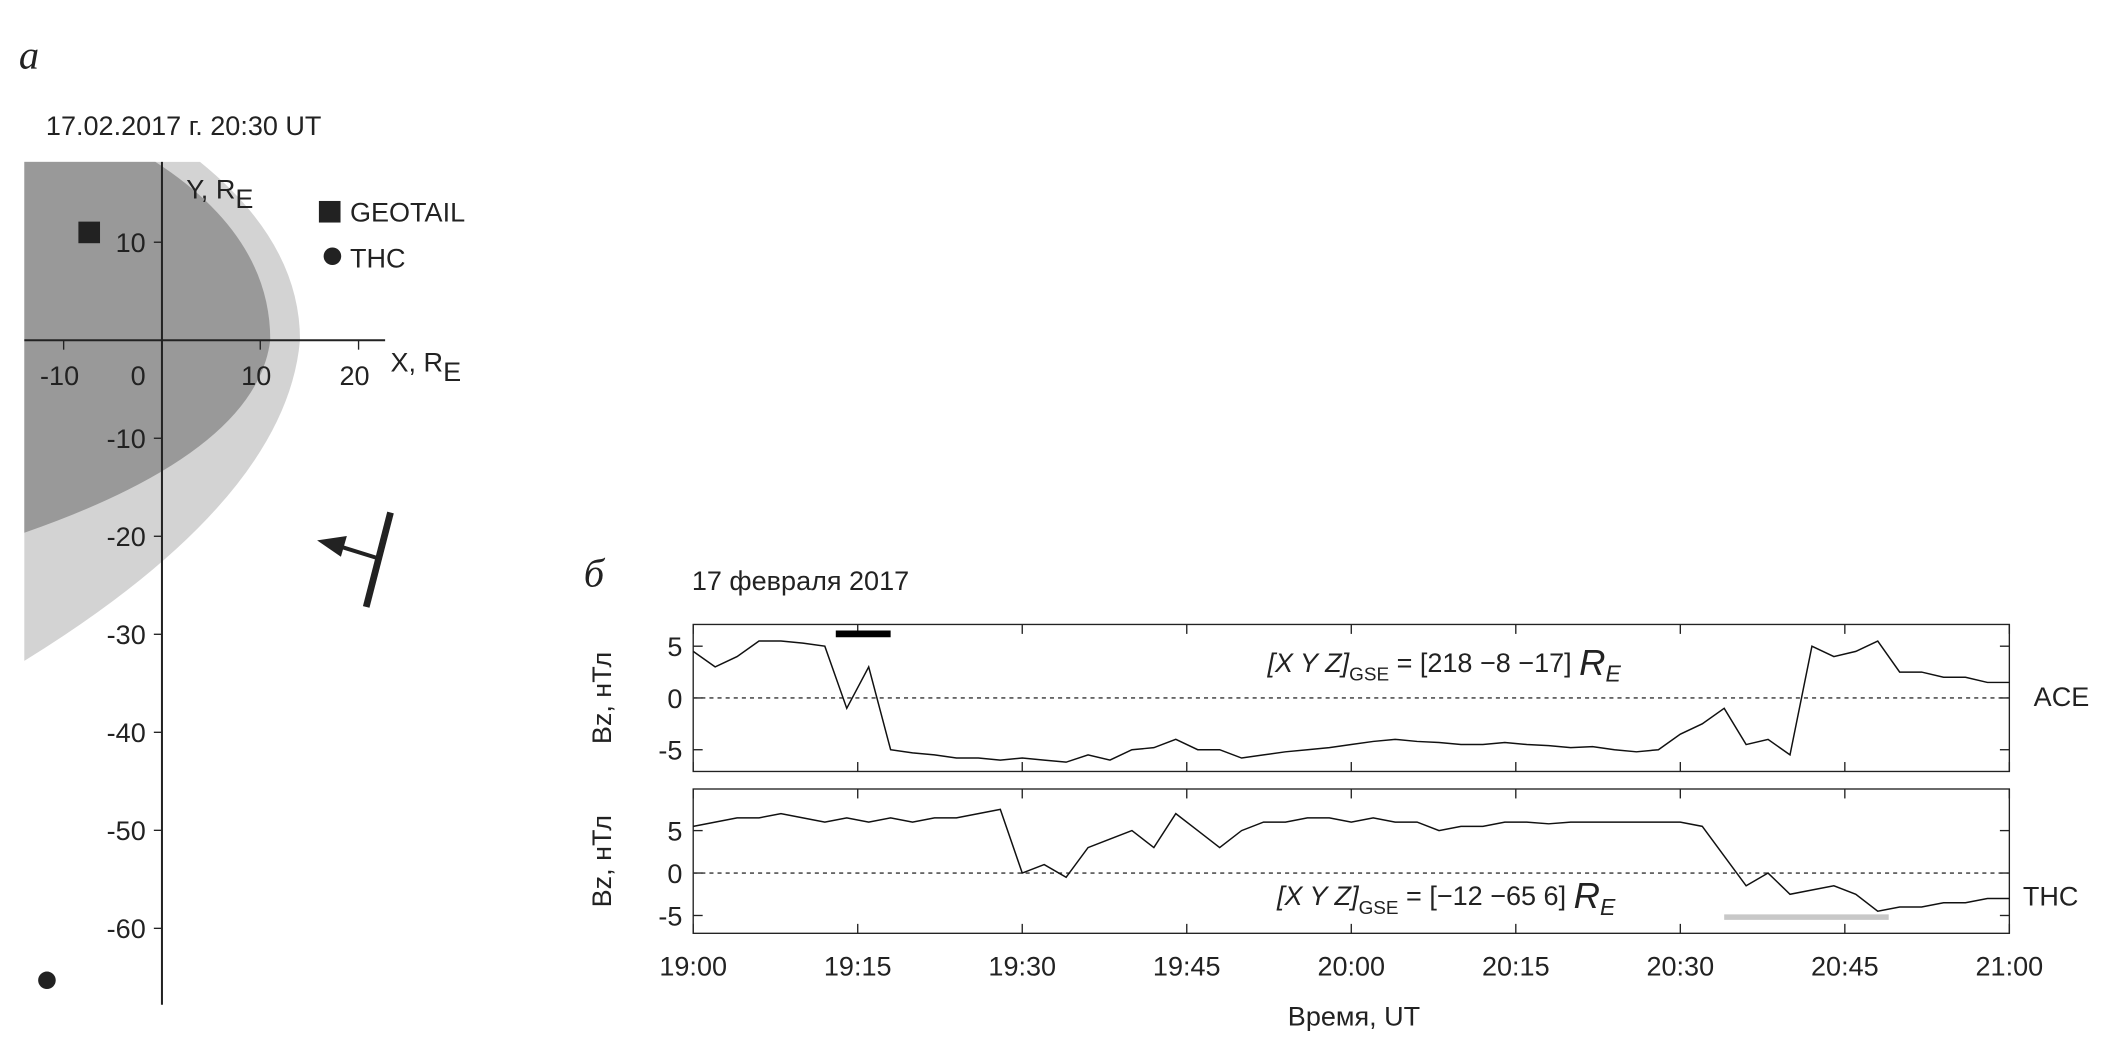  I want to click on title: 17.02.2017 г. 20:30 UT, so click(184, 126).